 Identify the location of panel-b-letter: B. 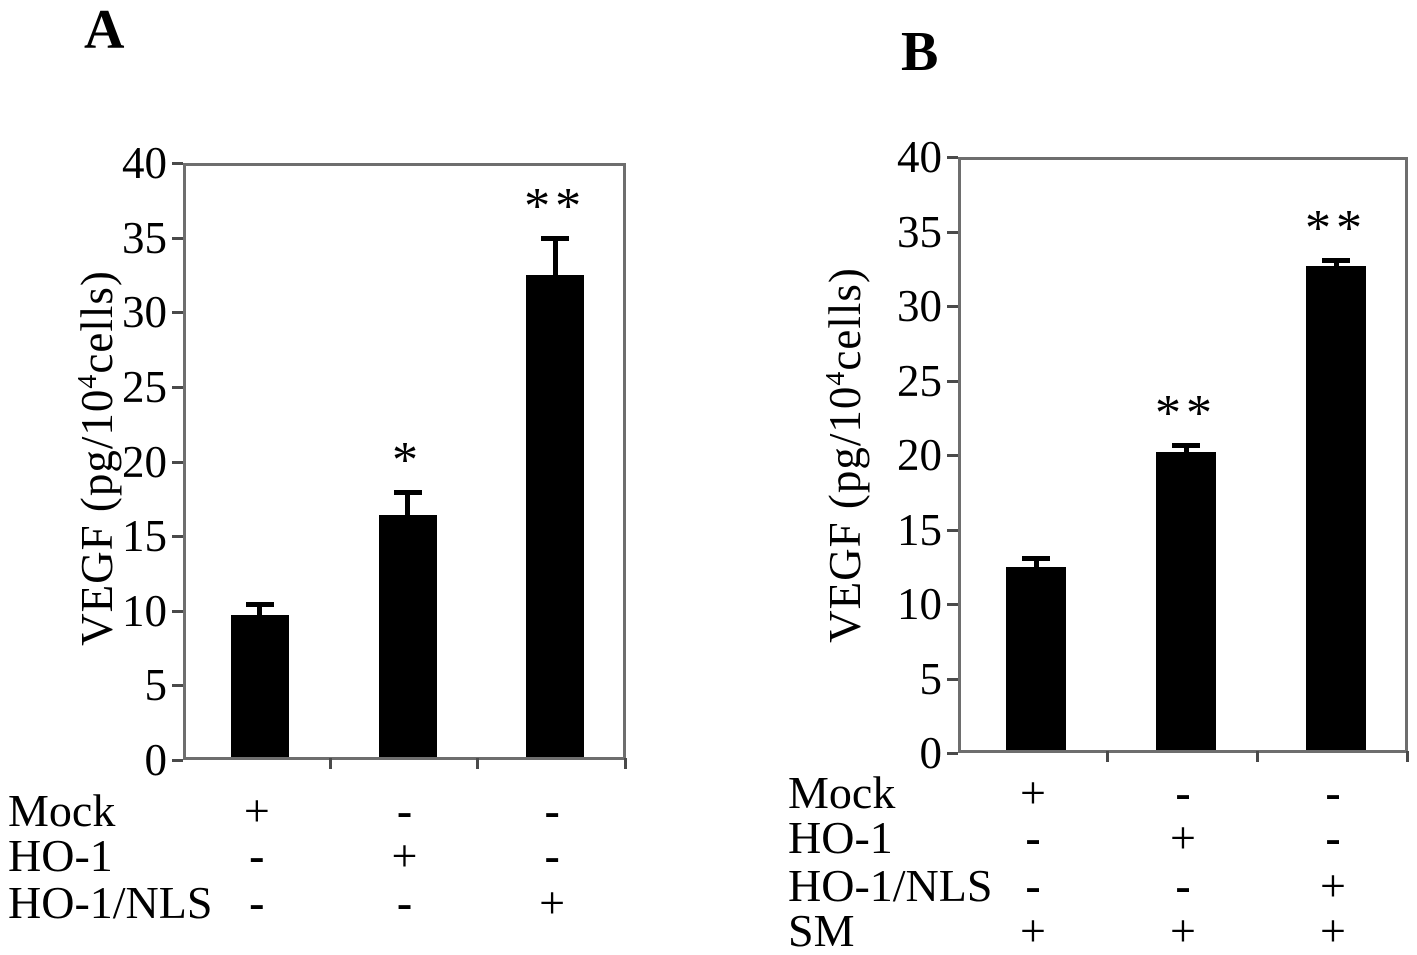
(920, 52).